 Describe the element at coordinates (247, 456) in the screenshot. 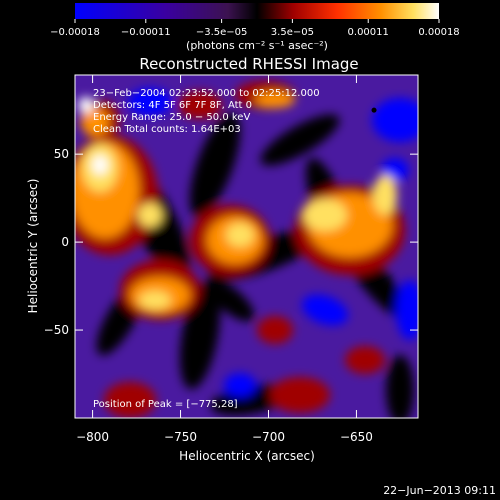

I see `x-axis-label: Heliocentric X (arcsec)` at that location.